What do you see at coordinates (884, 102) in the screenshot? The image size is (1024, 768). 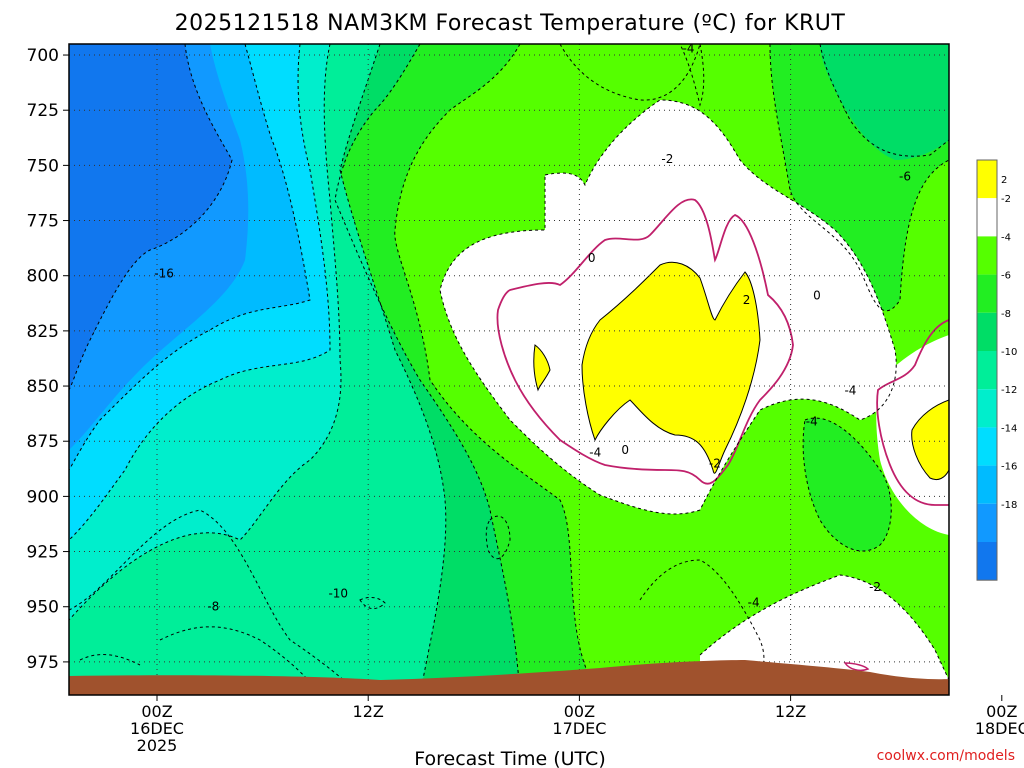 I see `field-minus8-b` at bounding box center [884, 102].